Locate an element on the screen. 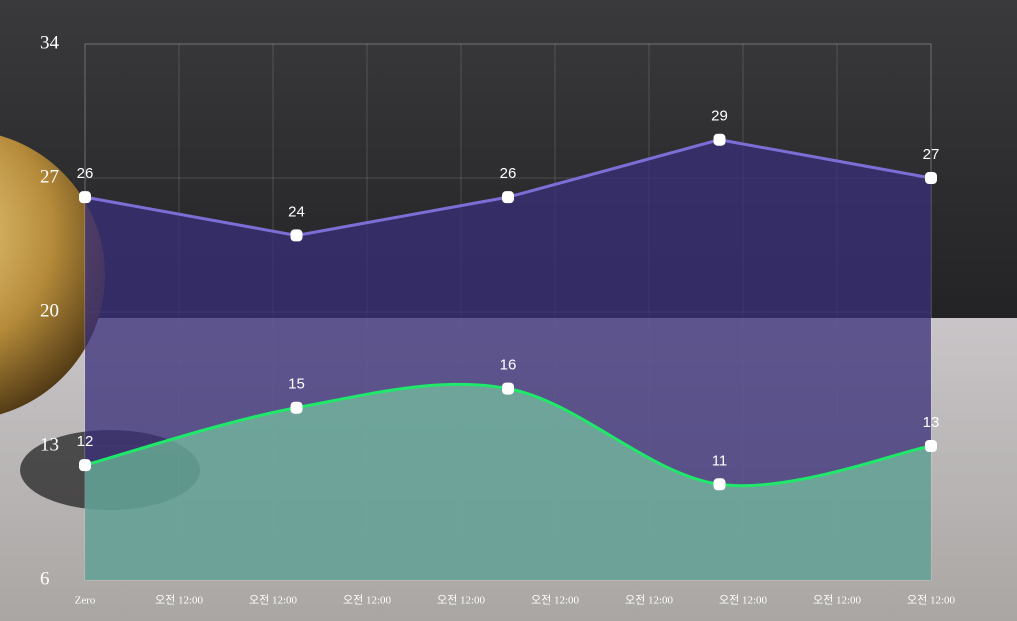 This screenshot has height=621, width=1017. x-tick-label: Zero is located at coordinates (85, 601).